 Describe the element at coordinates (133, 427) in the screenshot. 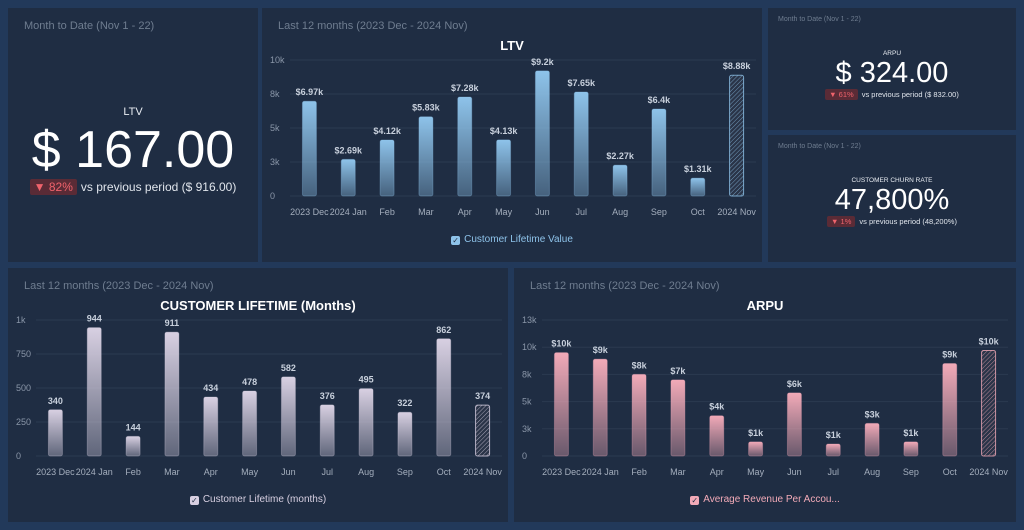

I see `data-label: 144` at that location.